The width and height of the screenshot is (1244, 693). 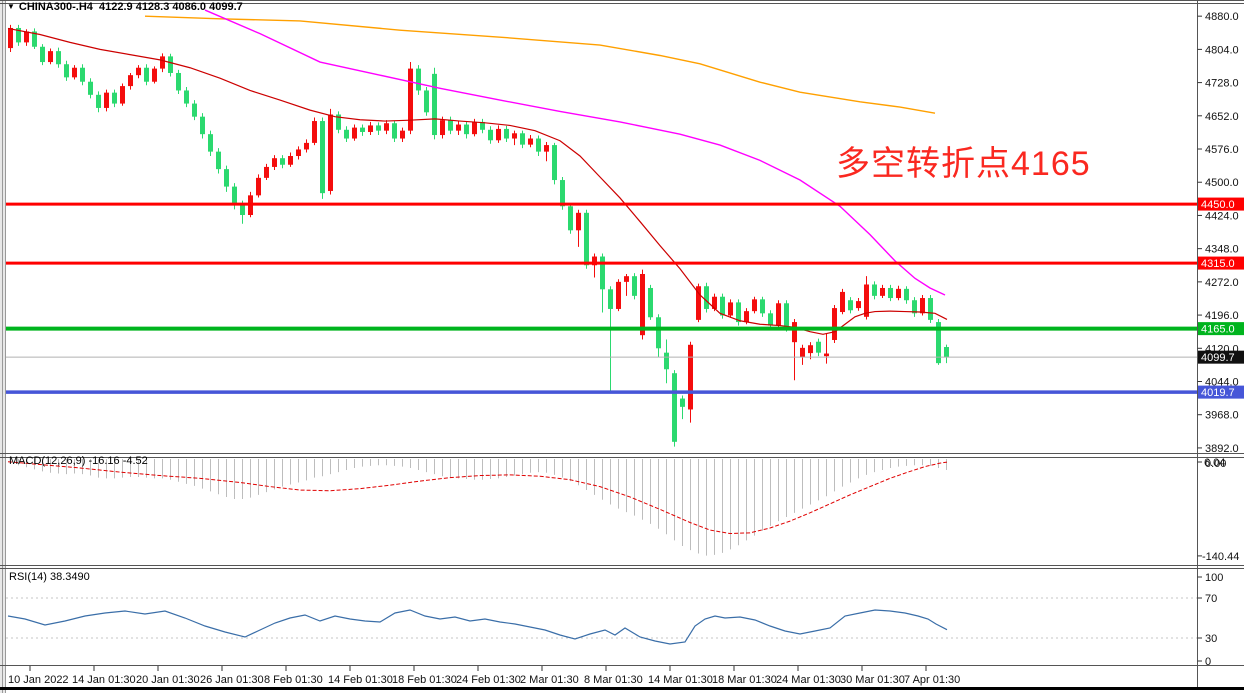 I want to click on rsi-axis-label: 30, so click(x=1211, y=639).